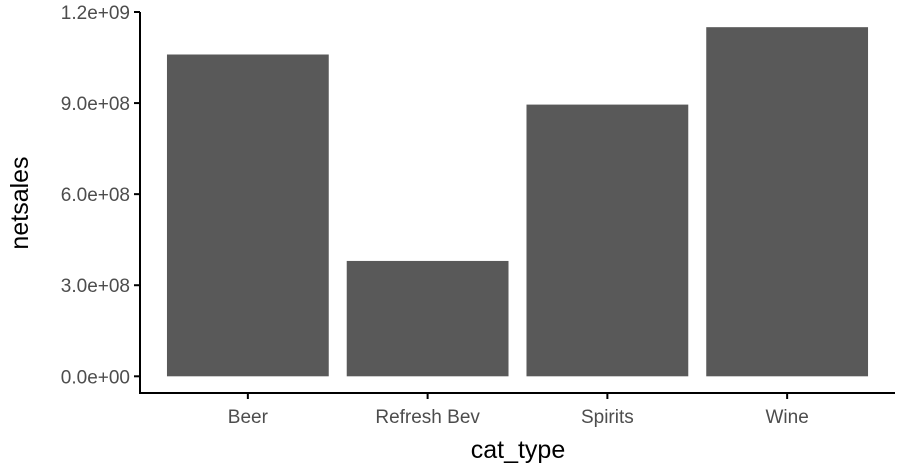 Image resolution: width=904 pixels, height=470 pixels. Describe the element at coordinates (518, 410) in the screenshot. I see `x-axis-ticks: Beer Refresh Bev Spirits Wine` at that location.